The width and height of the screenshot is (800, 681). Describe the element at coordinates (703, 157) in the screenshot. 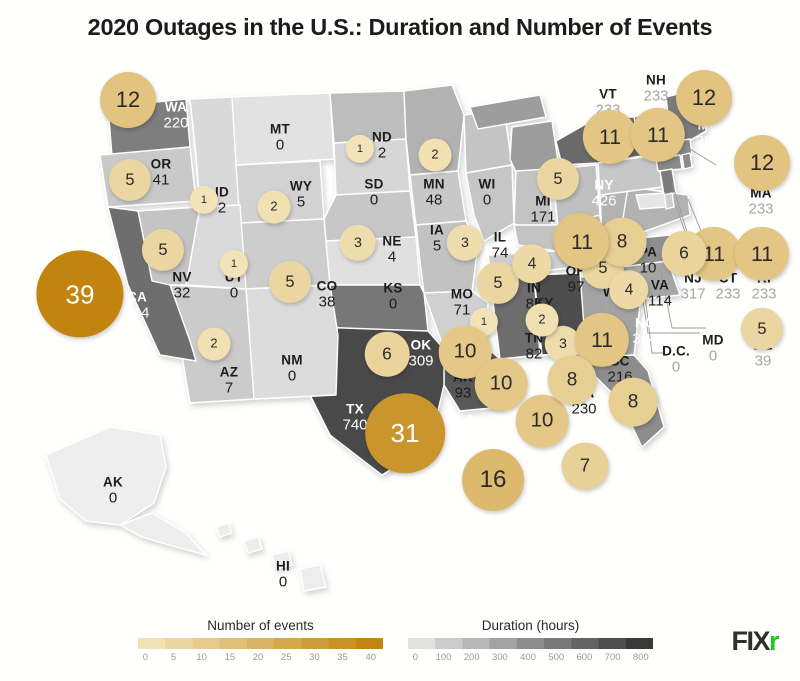

I see `leader-line-ma` at that location.